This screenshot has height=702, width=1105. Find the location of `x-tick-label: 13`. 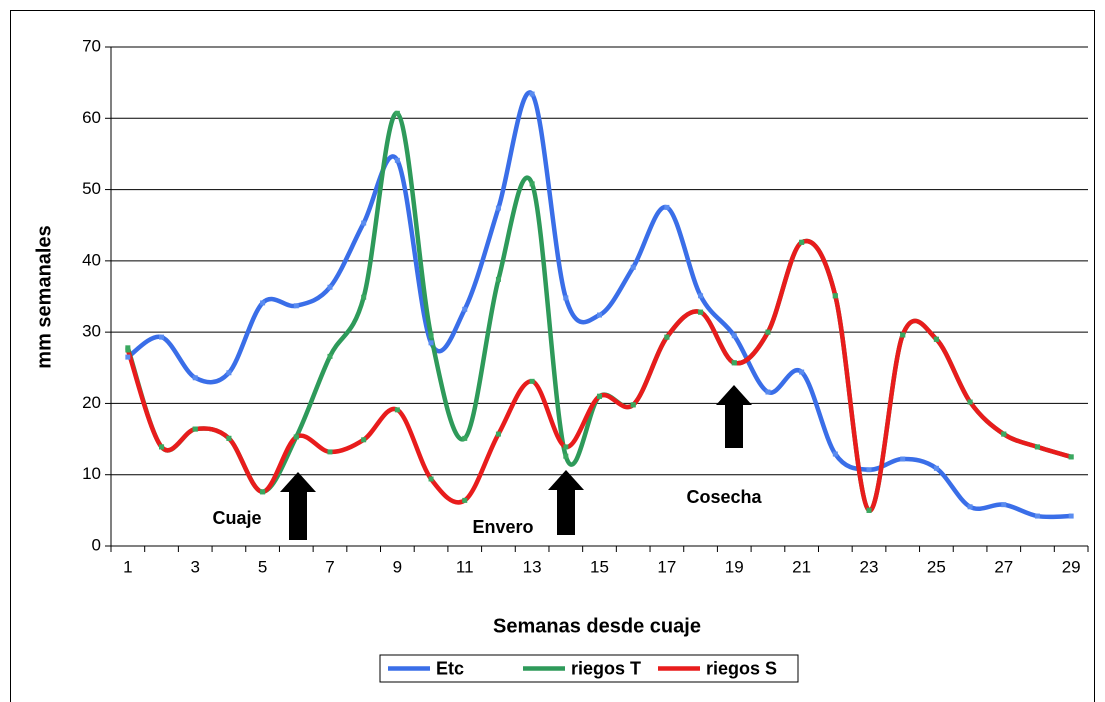

x-tick-label: 13 is located at coordinates (532, 566).